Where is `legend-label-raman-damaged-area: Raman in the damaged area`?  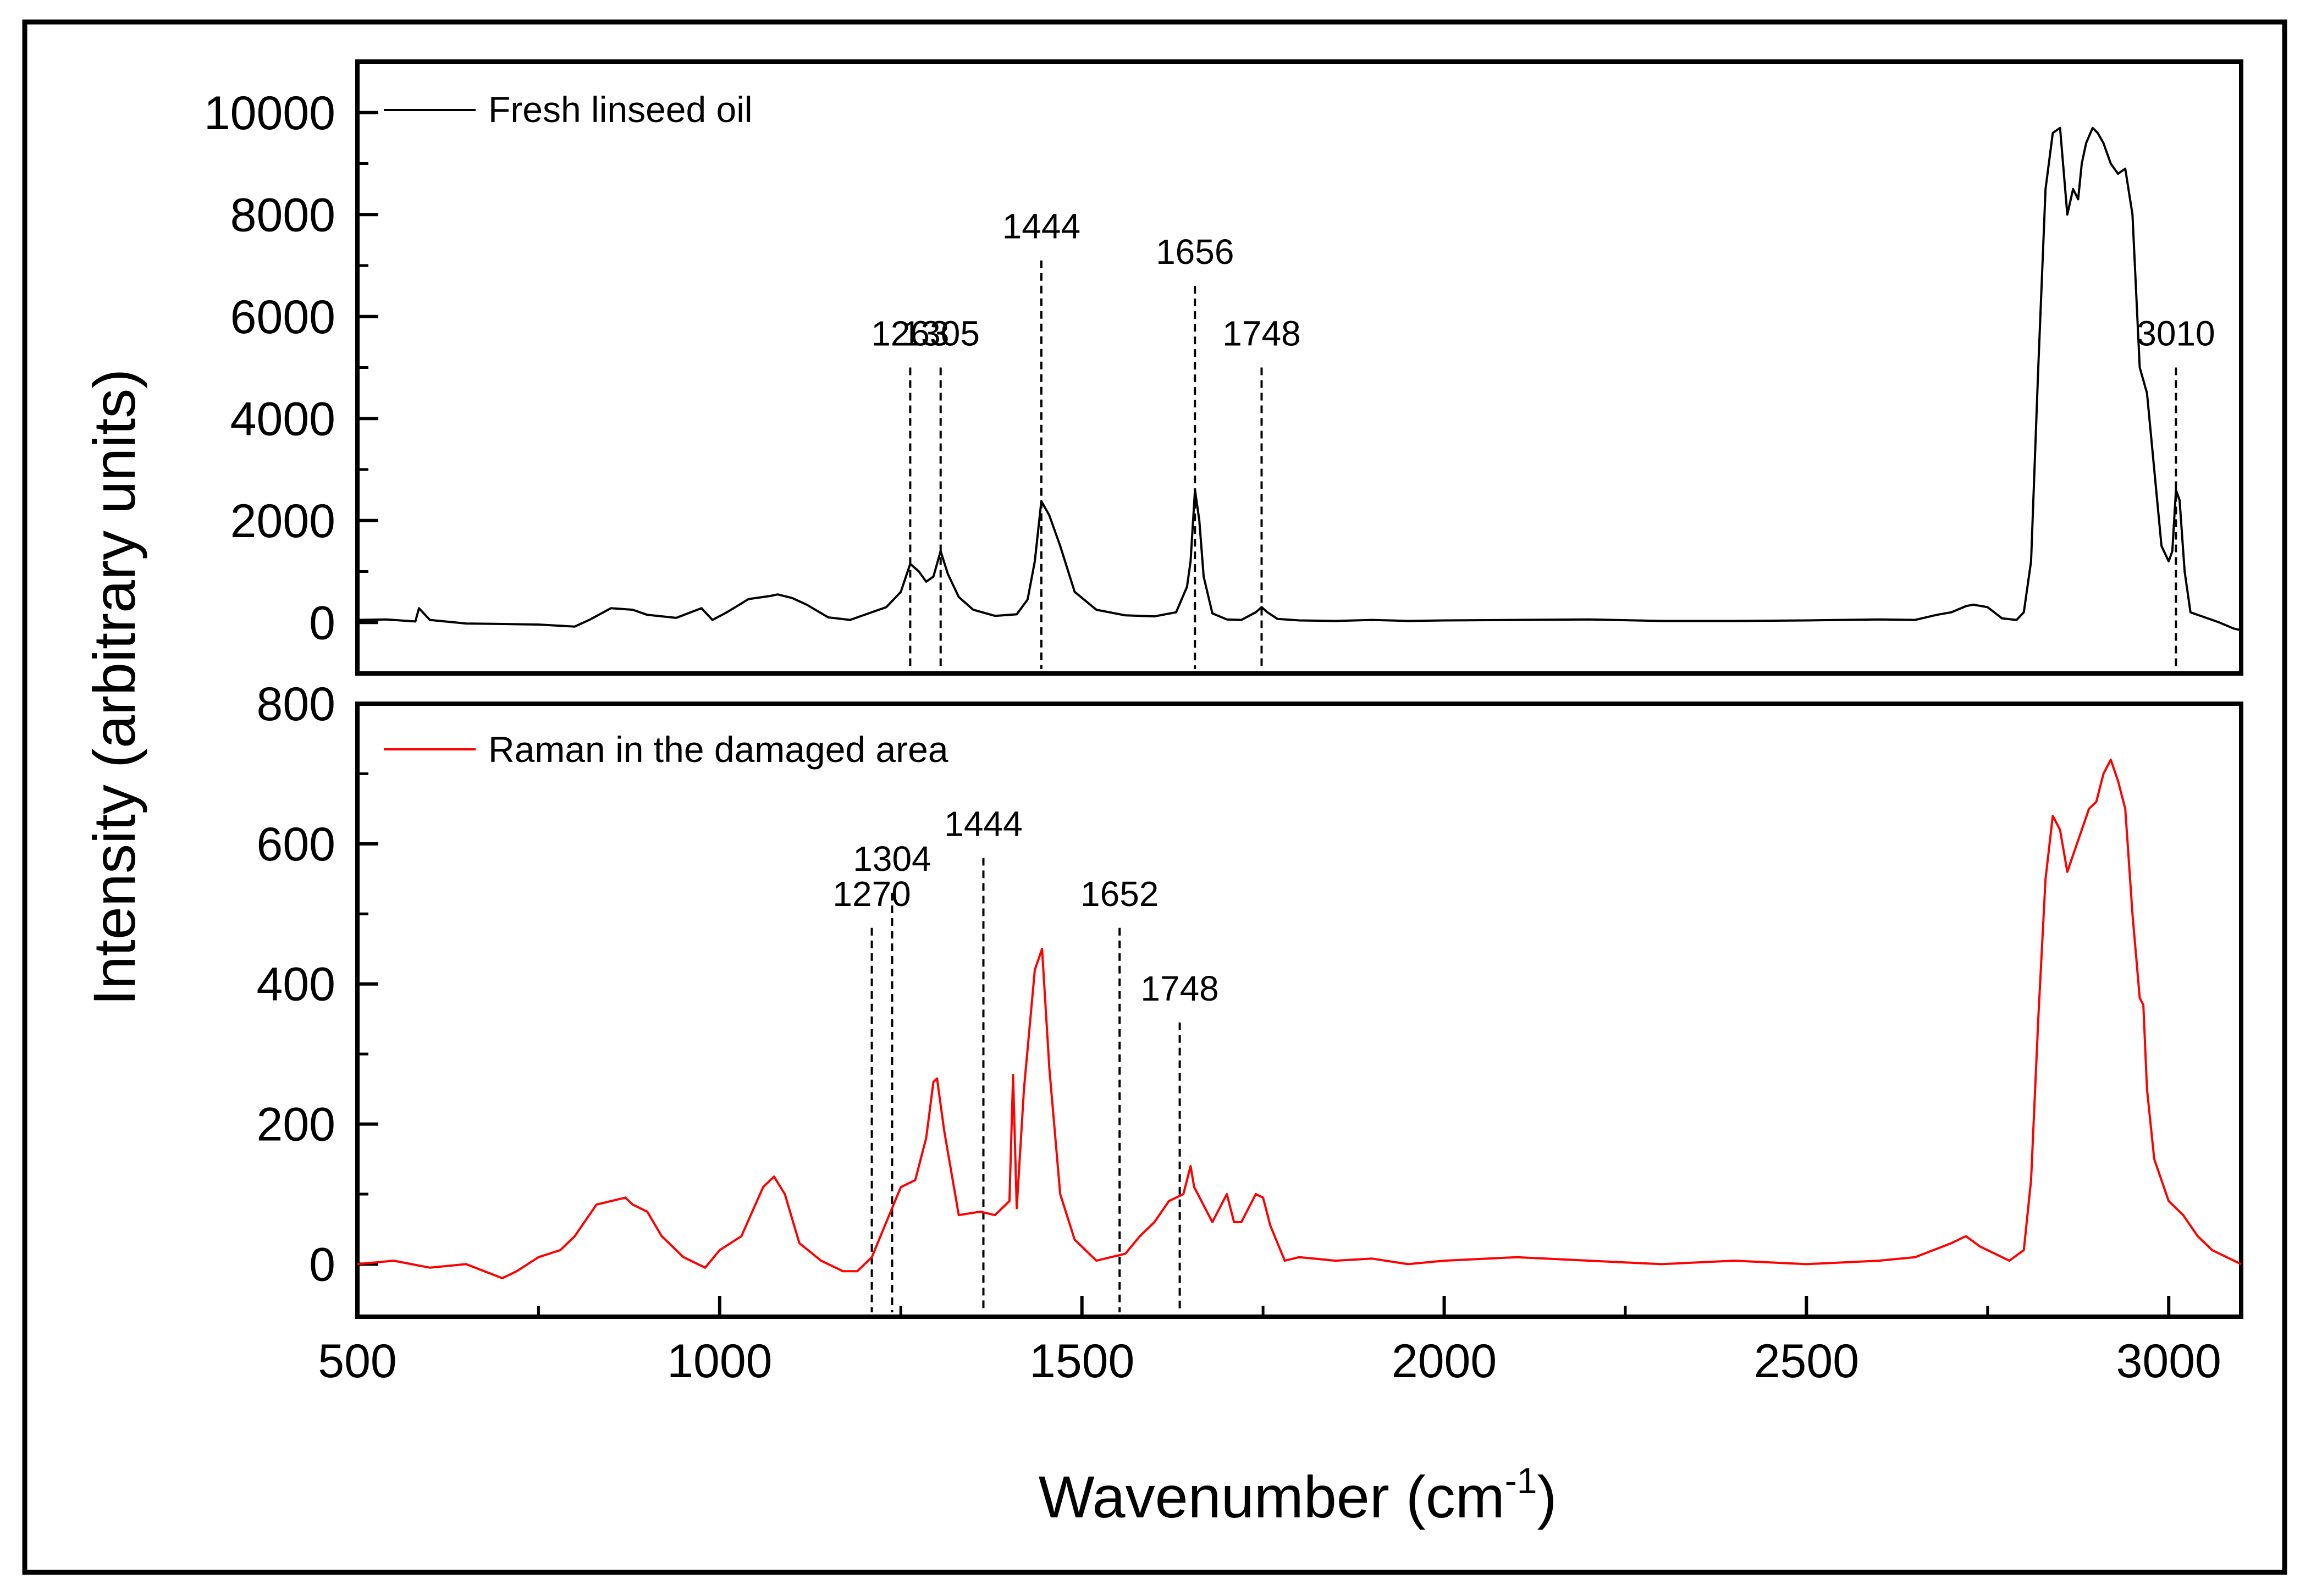 legend-label-raman-damaged-area: Raman in the damaged area is located at coordinates (718, 749).